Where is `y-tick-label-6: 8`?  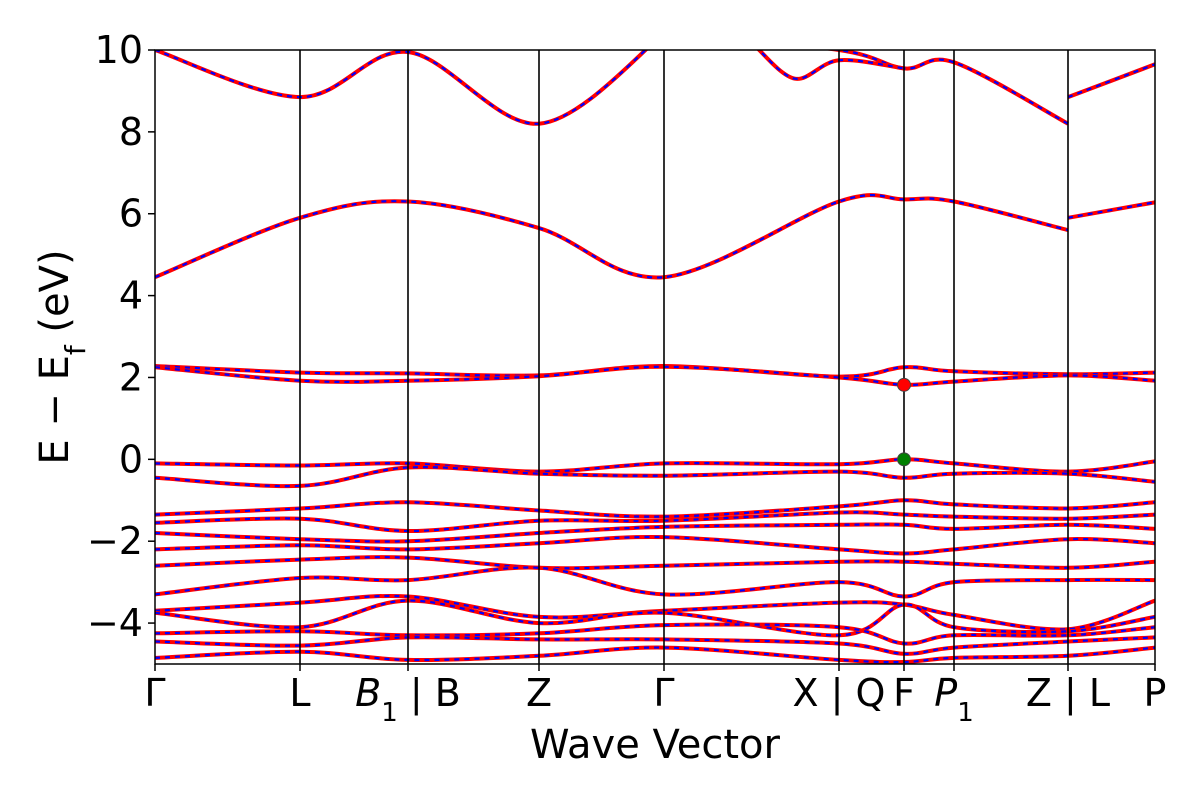 y-tick-label-6: 8 is located at coordinates (131, 132).